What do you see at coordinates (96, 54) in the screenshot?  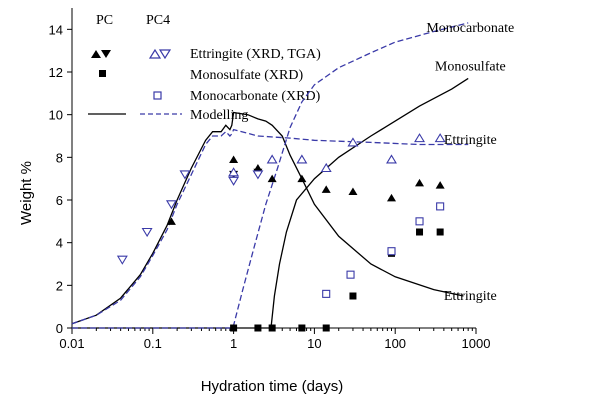 I see `legend-pc-triangle-up-marker` at bounding box center [96, 54].